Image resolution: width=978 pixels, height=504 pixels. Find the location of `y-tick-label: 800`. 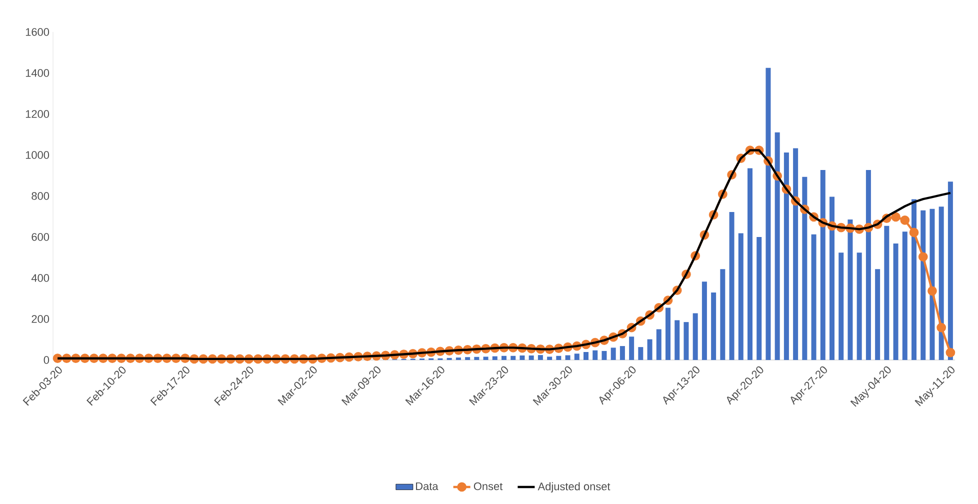

y-tick-label: 800 is located at coordinates (41, 196).